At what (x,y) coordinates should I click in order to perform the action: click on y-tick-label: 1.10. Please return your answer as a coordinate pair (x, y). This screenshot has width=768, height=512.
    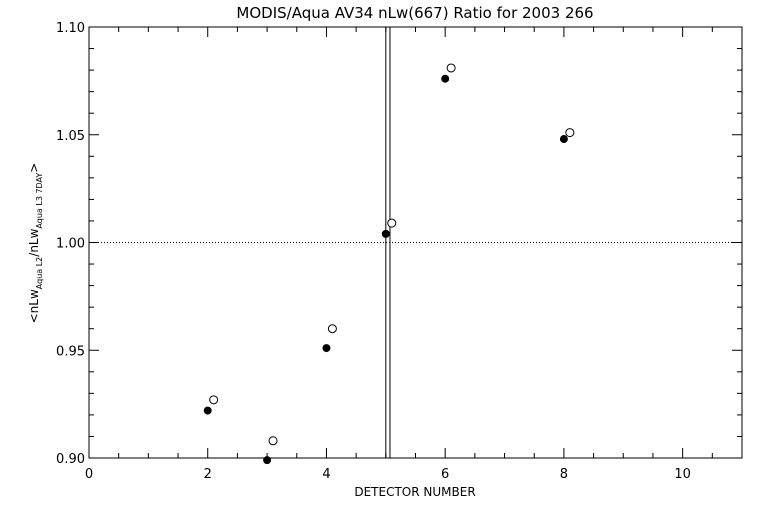
    Looking at the image, I should click on (70, 28).